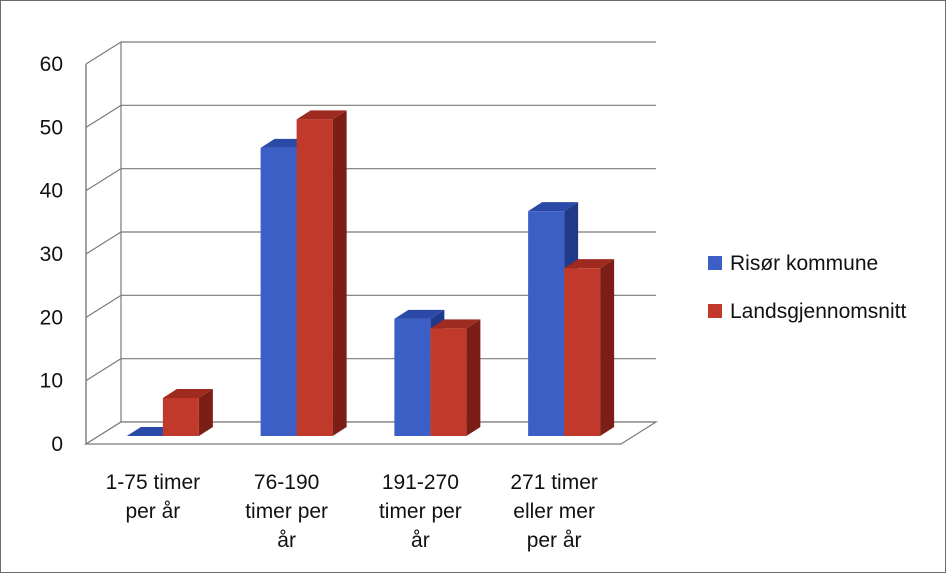  What do you see at coordinates (51, 191) in the screenshot?
I see `y-tick-label: 40` at bounding box center [51, 191].